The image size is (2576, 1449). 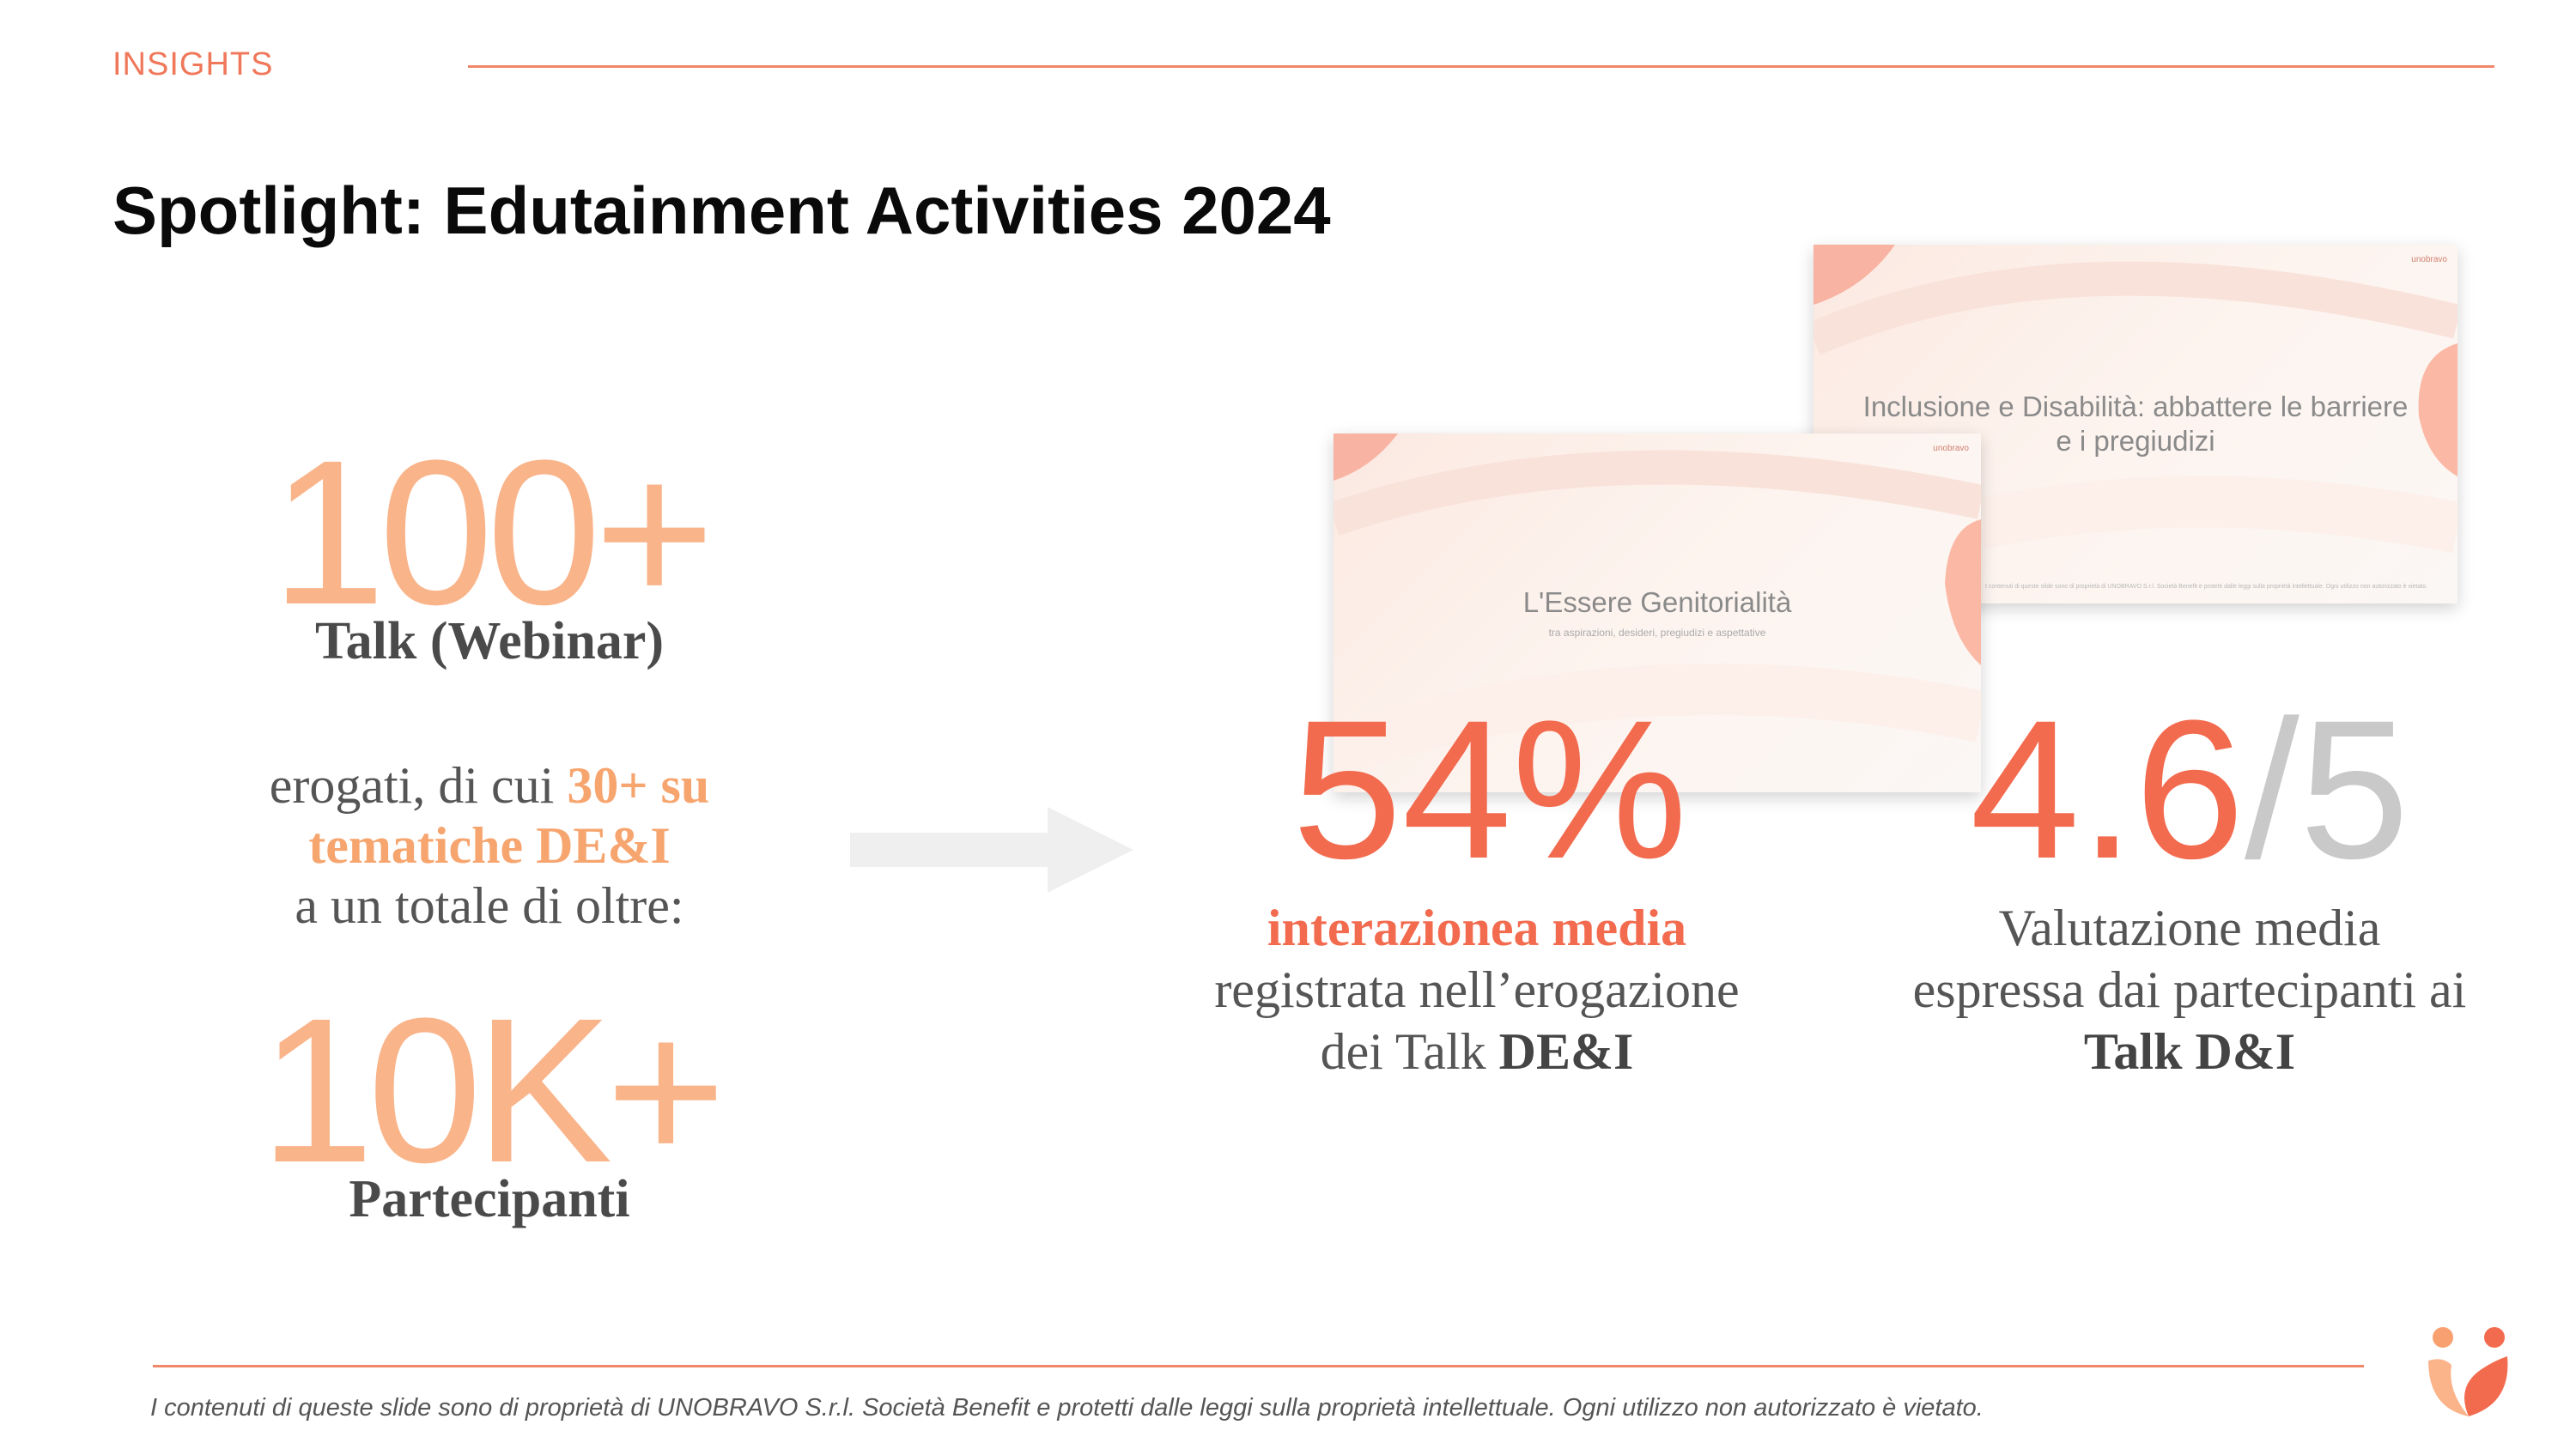 I want to click on rating-display: 4.6/5, so click(x=2189, y=789).